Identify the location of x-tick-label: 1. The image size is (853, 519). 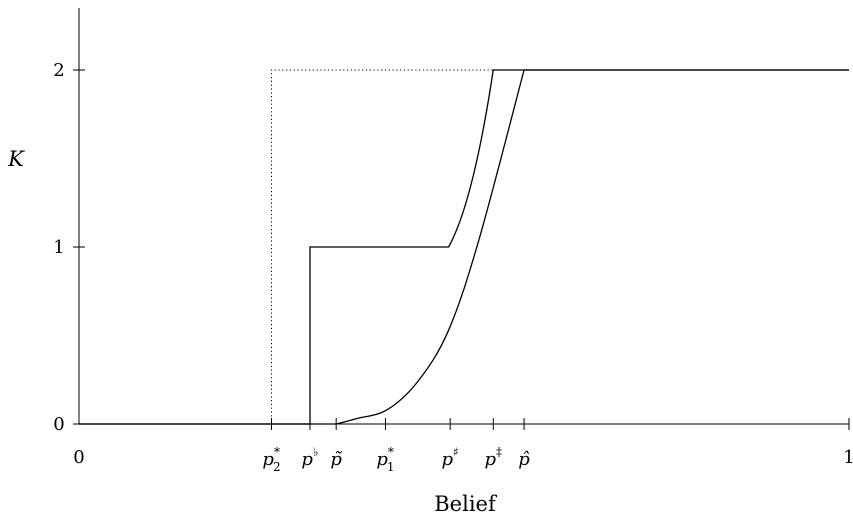
(848, 457).